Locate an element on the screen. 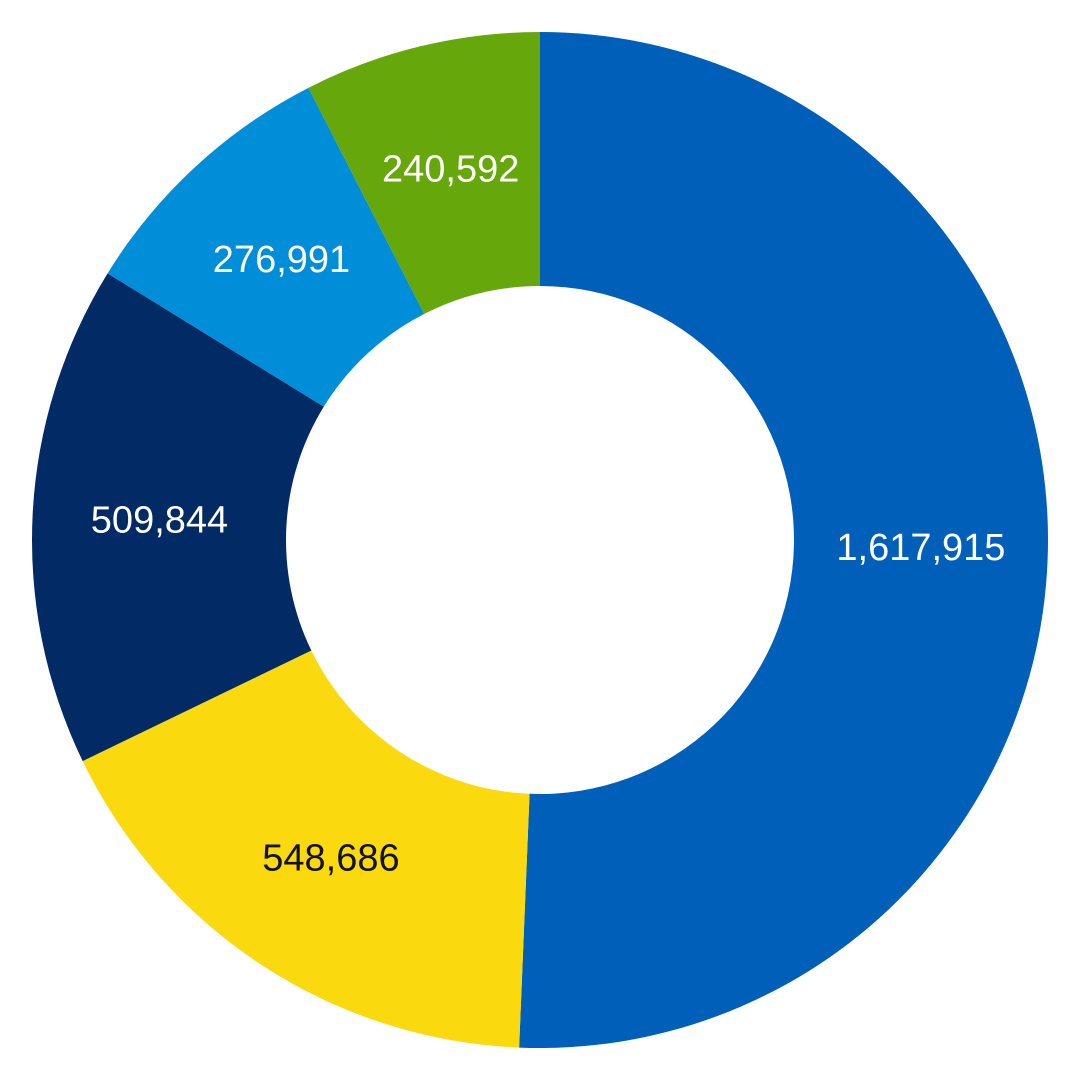  slice-label-3: 276,991 is located at coordinates (281, 260).